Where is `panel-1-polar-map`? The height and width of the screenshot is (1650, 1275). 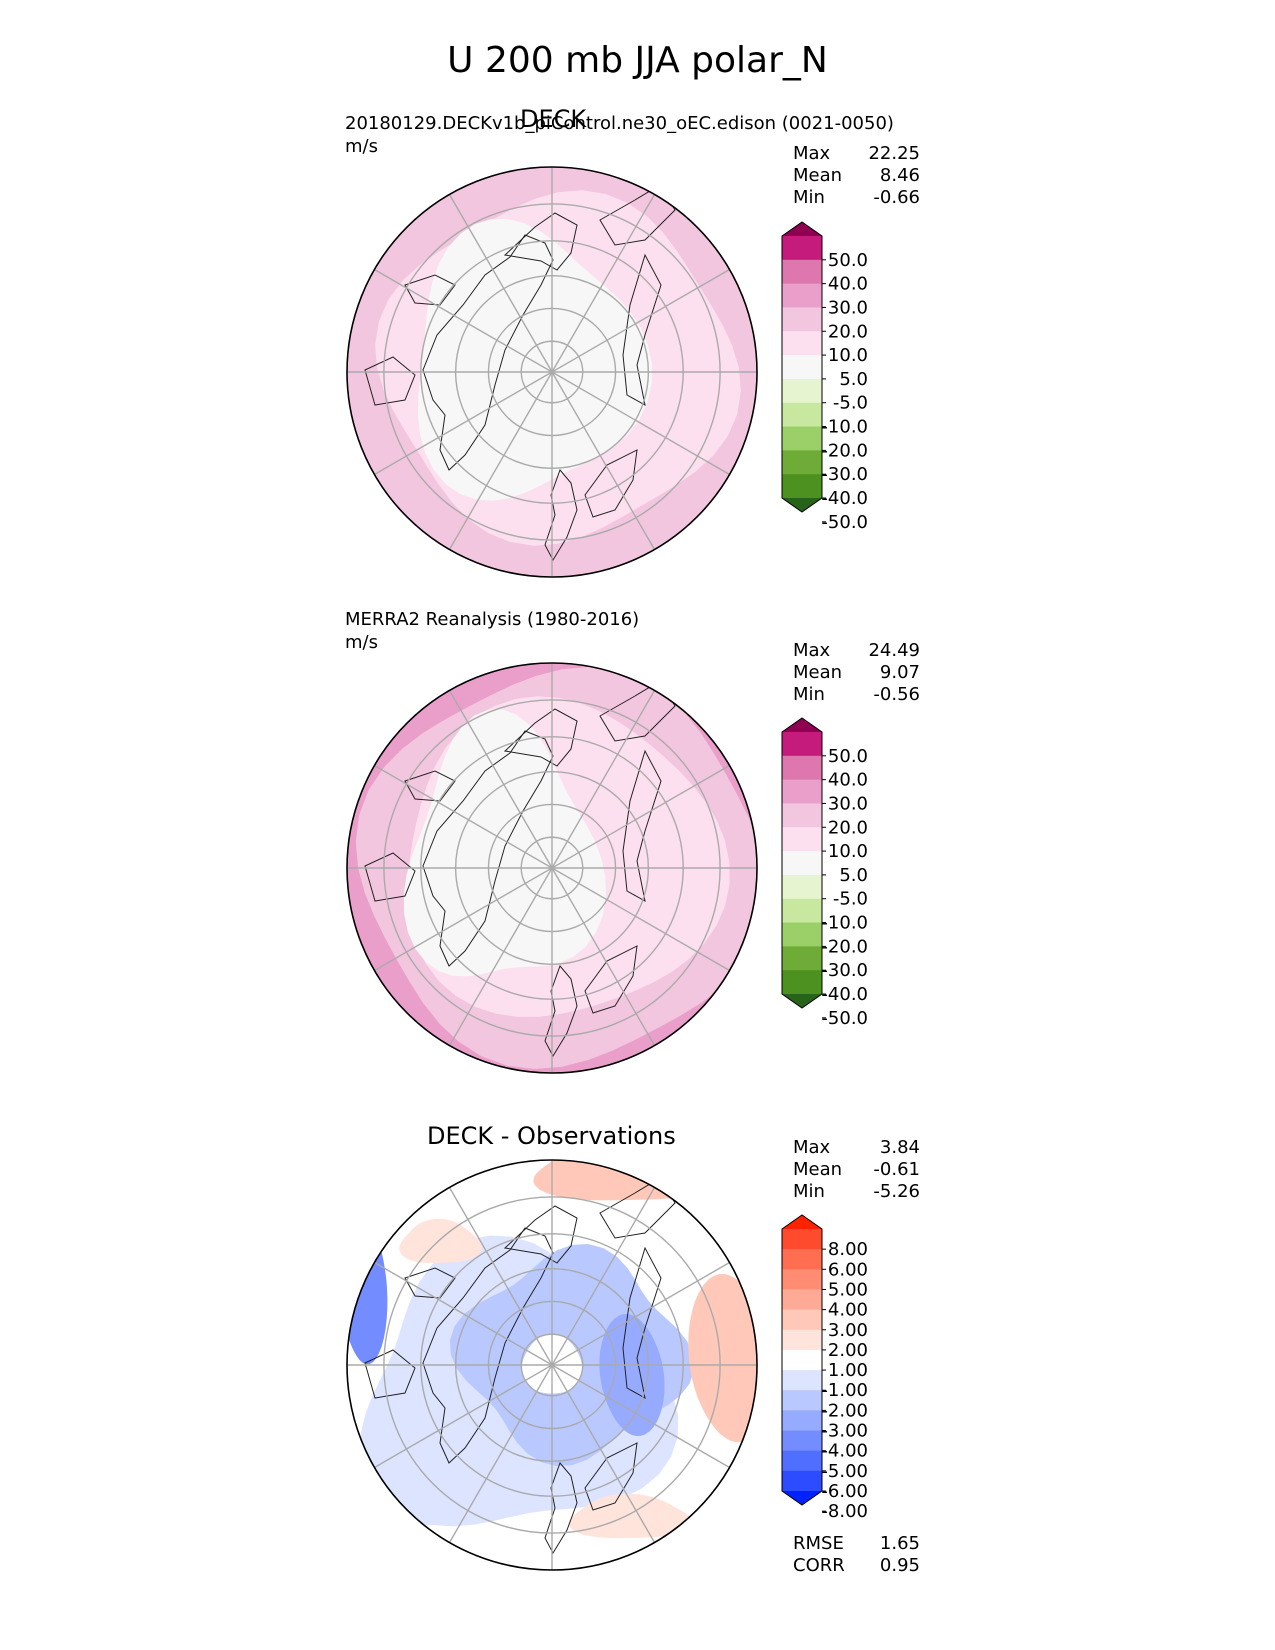 panel-1-polar-map is located at coordinates (552, 372).